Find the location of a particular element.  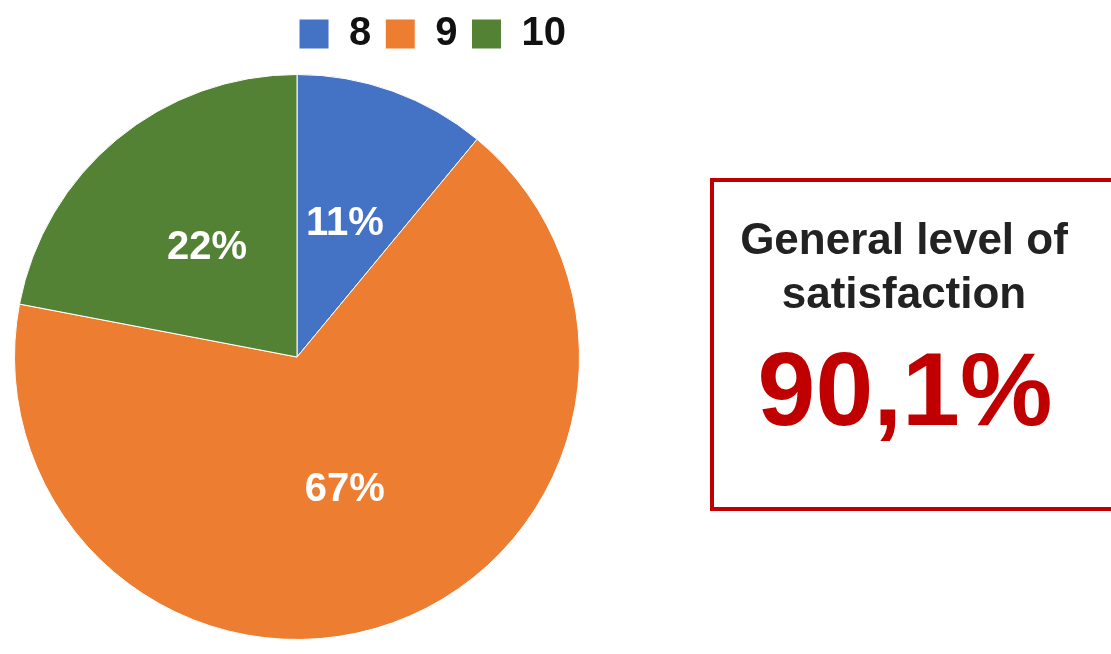

legend-label: 9 is located at coordinates (446, 31).